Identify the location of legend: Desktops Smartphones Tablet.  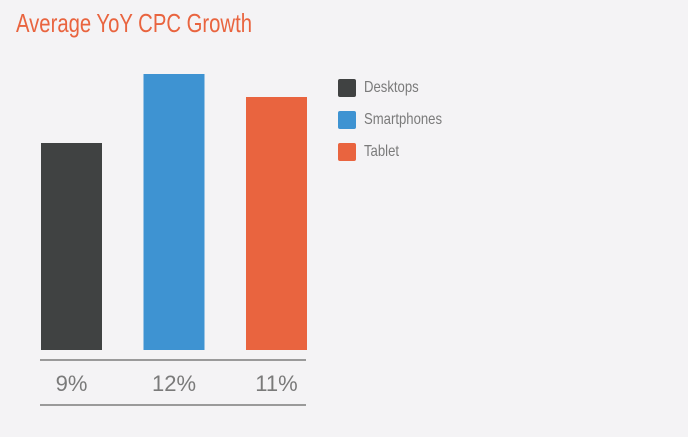
(398, 120).